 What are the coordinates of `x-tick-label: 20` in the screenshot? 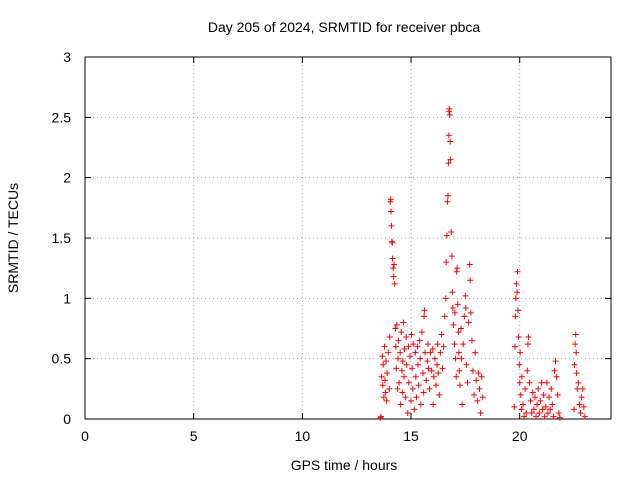 It's located at (520, 436).